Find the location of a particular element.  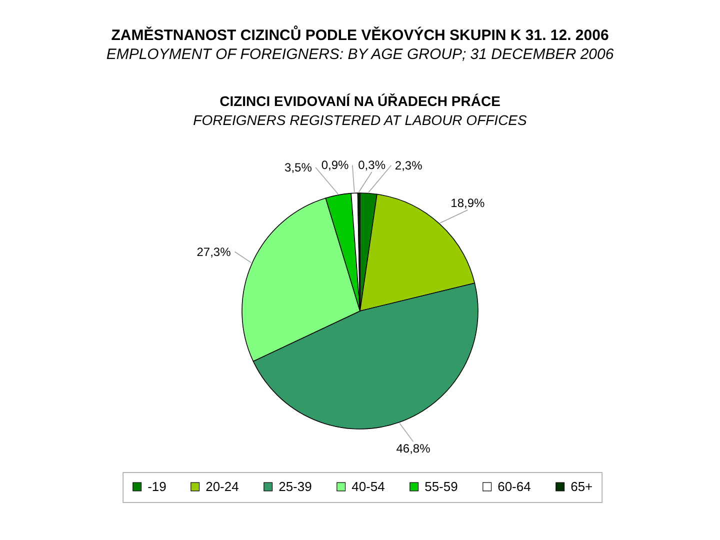

data-label: 27,3% is located at coordinates (214, 251).